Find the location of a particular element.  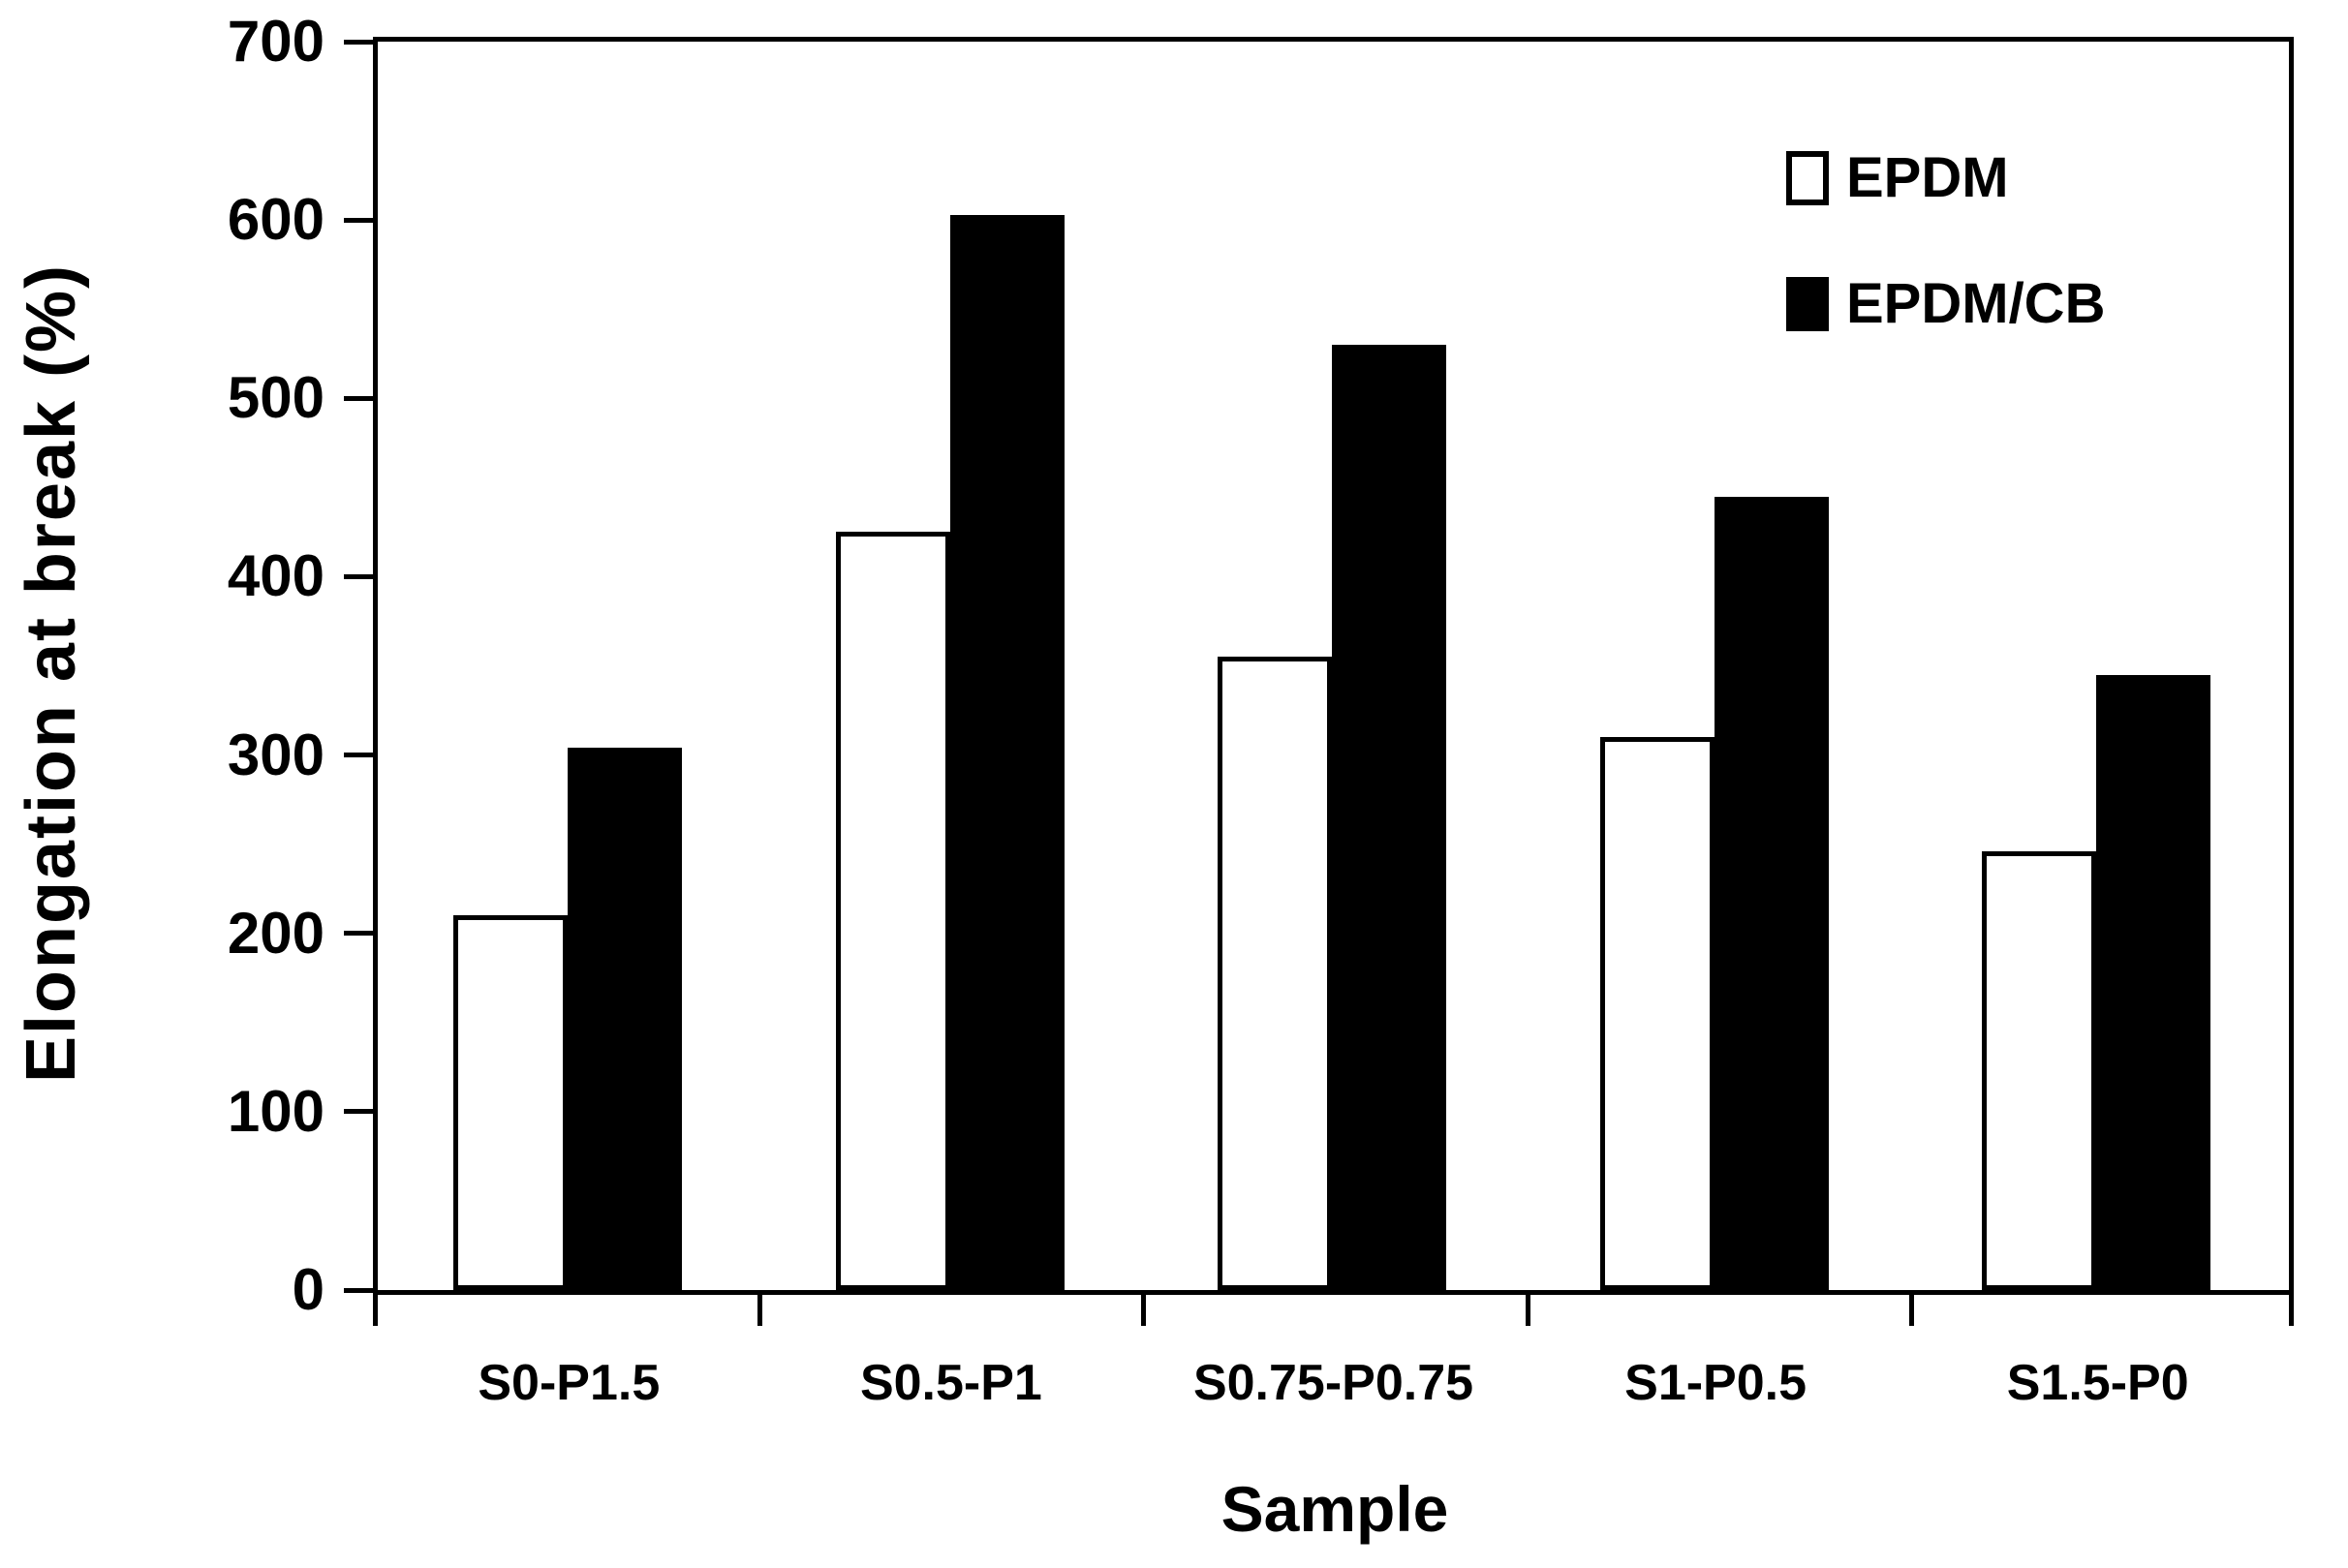

bar-EPDM/CB-S0.75-P0.75 is located at coordinates (1389, 817).